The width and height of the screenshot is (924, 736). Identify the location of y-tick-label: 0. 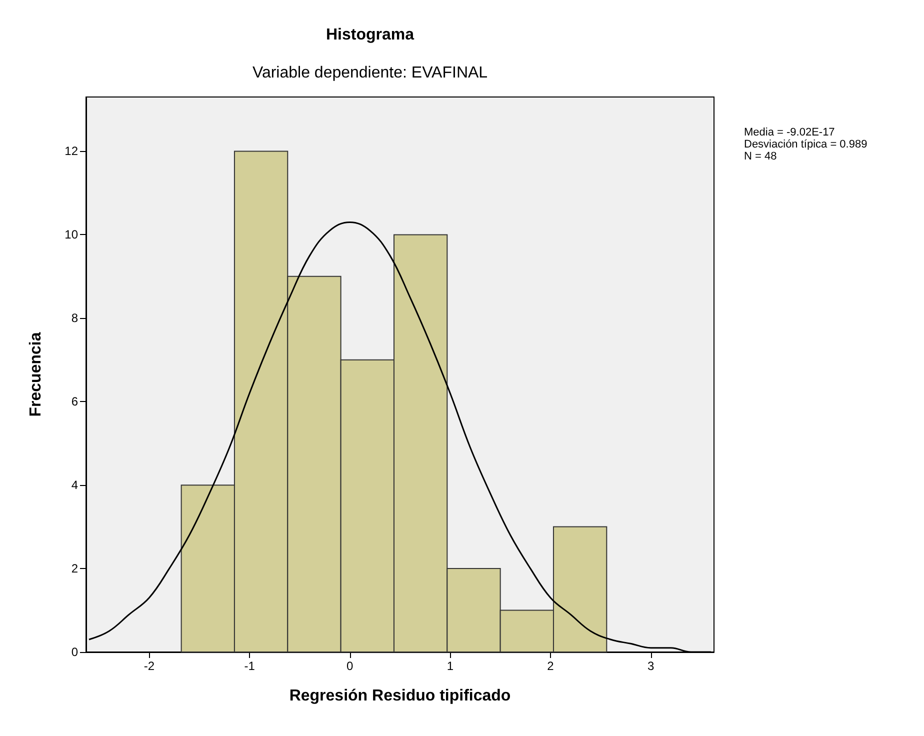
(74, 652).